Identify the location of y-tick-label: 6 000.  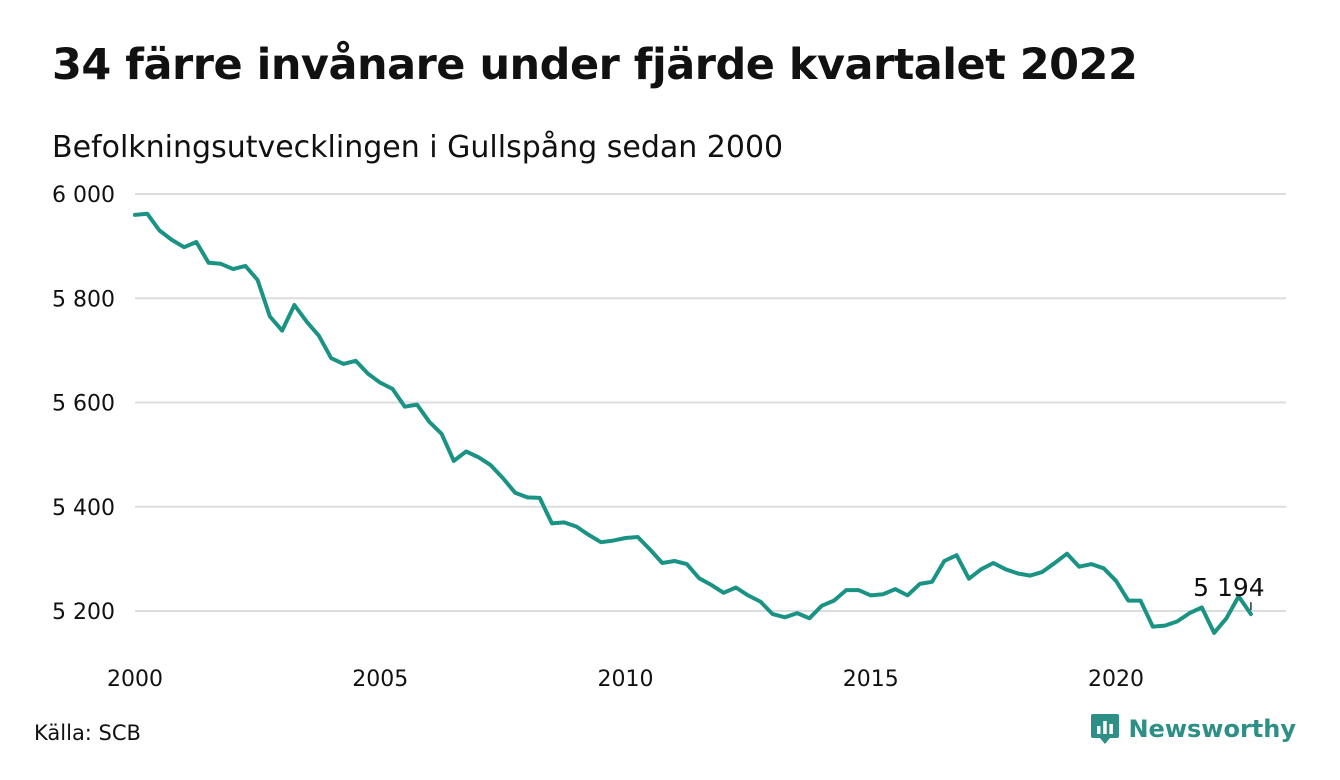
(83, 195).